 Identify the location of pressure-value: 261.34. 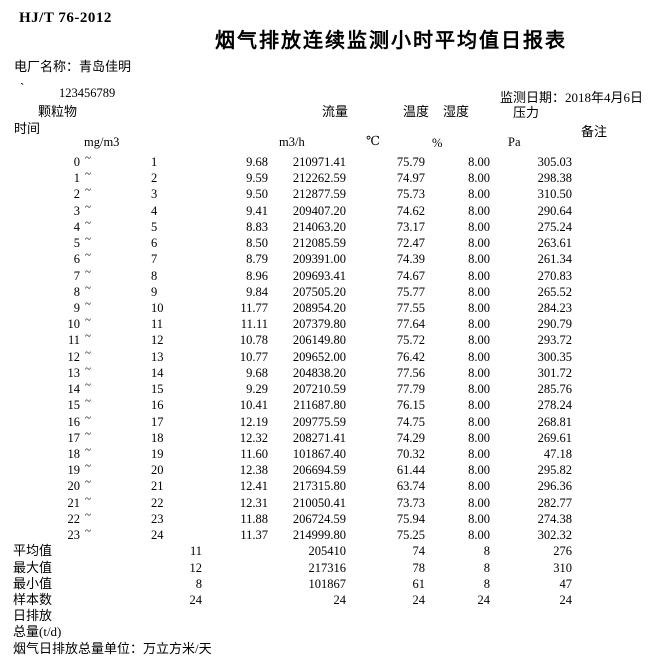
(554, 259).